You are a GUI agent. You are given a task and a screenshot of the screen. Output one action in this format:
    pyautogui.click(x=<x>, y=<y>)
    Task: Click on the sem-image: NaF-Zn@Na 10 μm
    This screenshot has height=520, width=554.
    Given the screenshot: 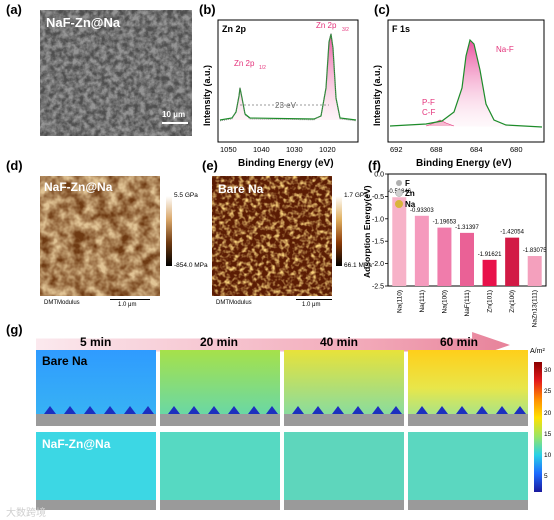 What is the action you would take?
    pyautogui.click(x=116, y=73)
    